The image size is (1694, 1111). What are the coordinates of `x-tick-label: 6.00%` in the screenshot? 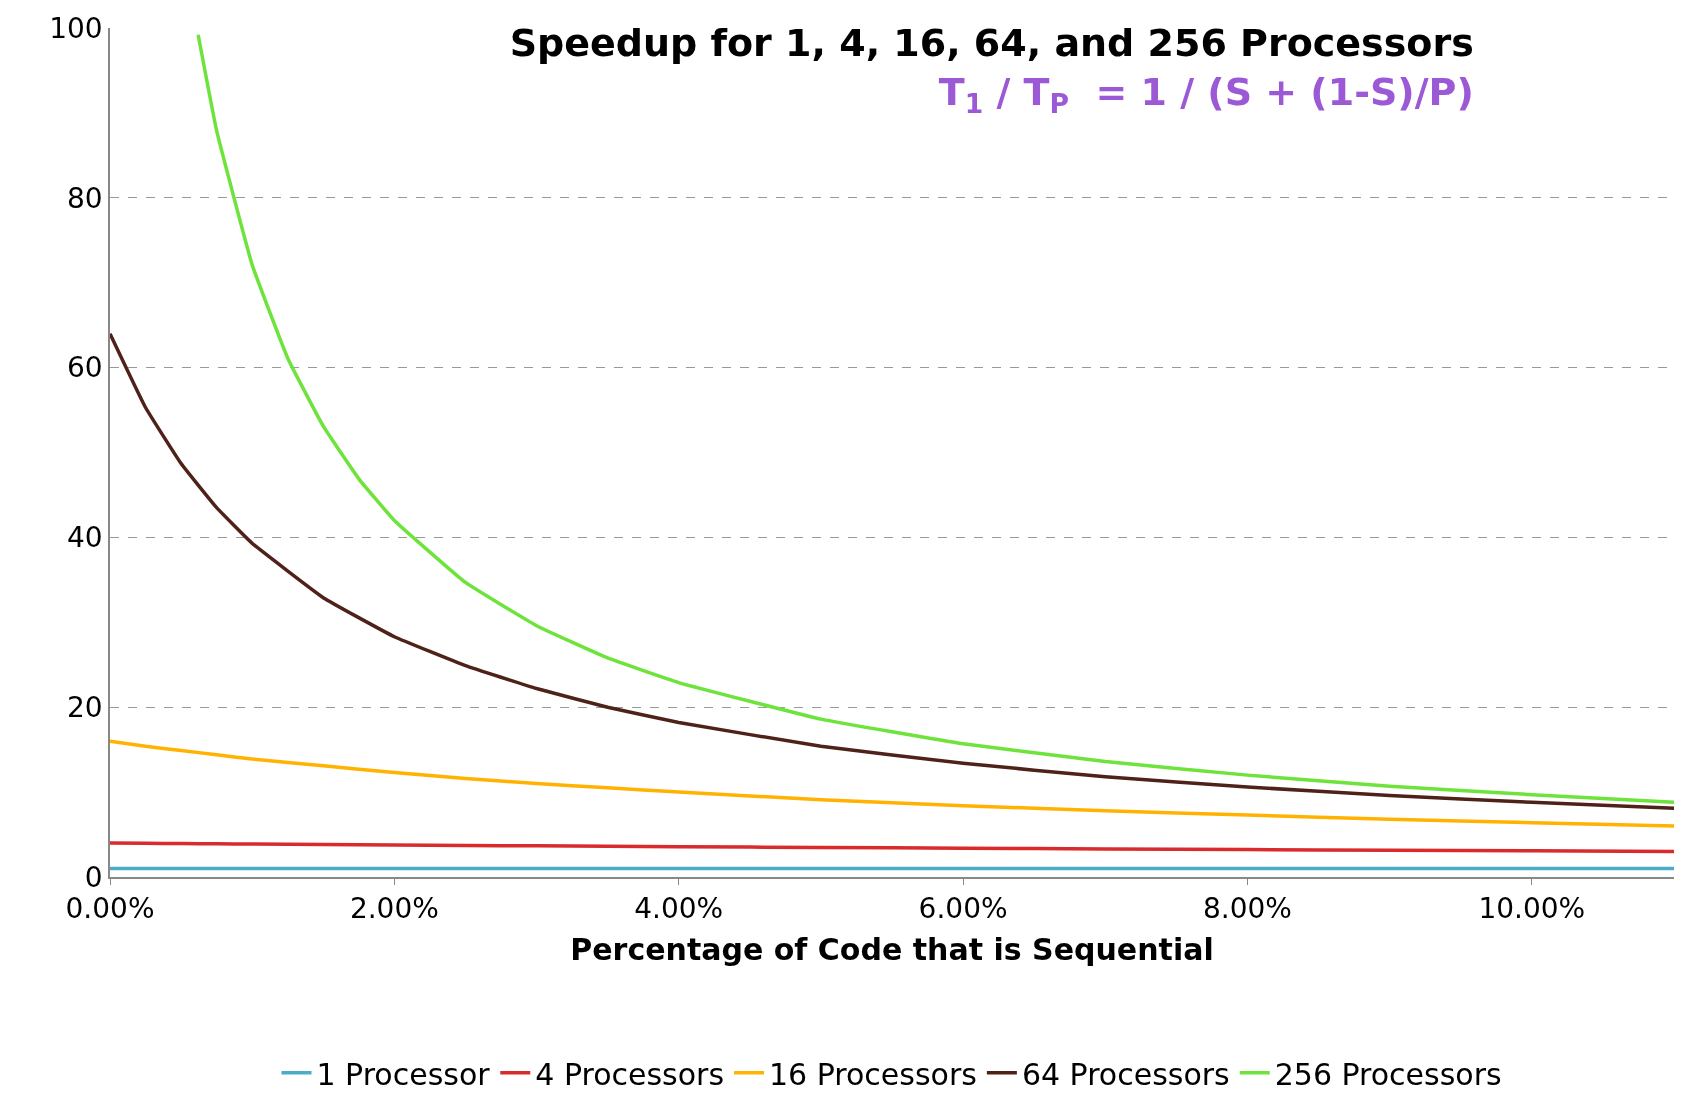 It's located at (963, 909).